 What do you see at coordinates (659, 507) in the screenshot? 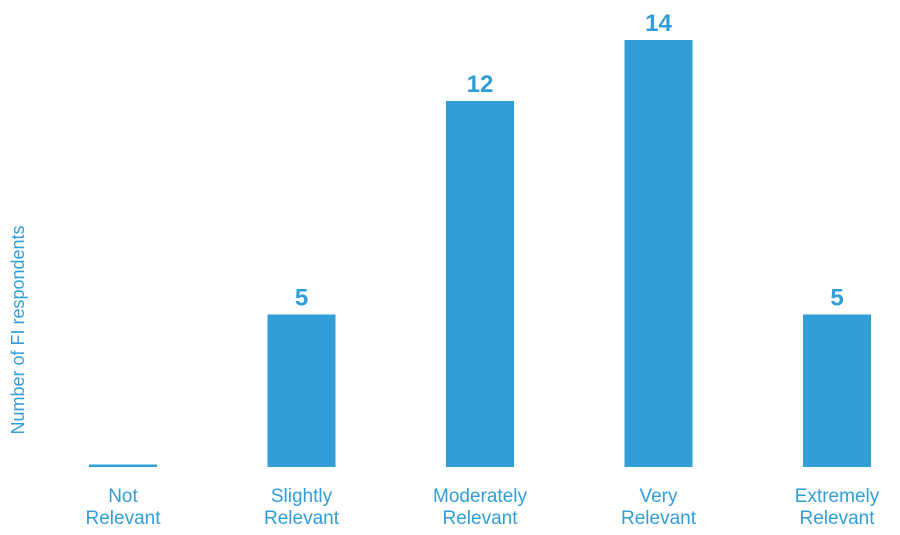
I see `category-label-3: Very Relevant` at bounding box center [659, 507].